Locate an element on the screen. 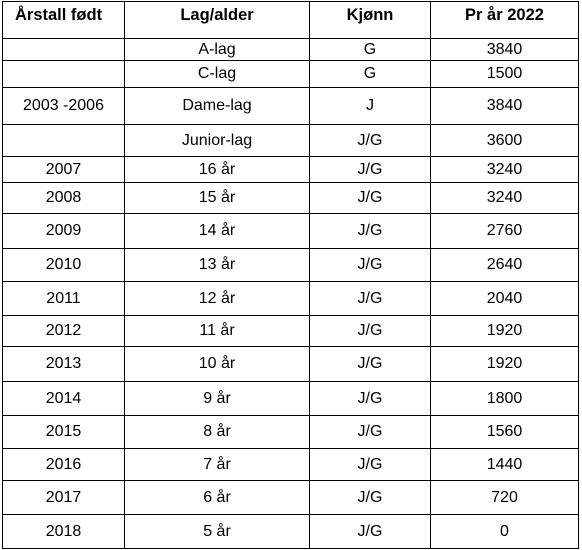 The width and height of the screenshot is (582, 550). cell-price: 2040 is located at coordinates (504, 298).